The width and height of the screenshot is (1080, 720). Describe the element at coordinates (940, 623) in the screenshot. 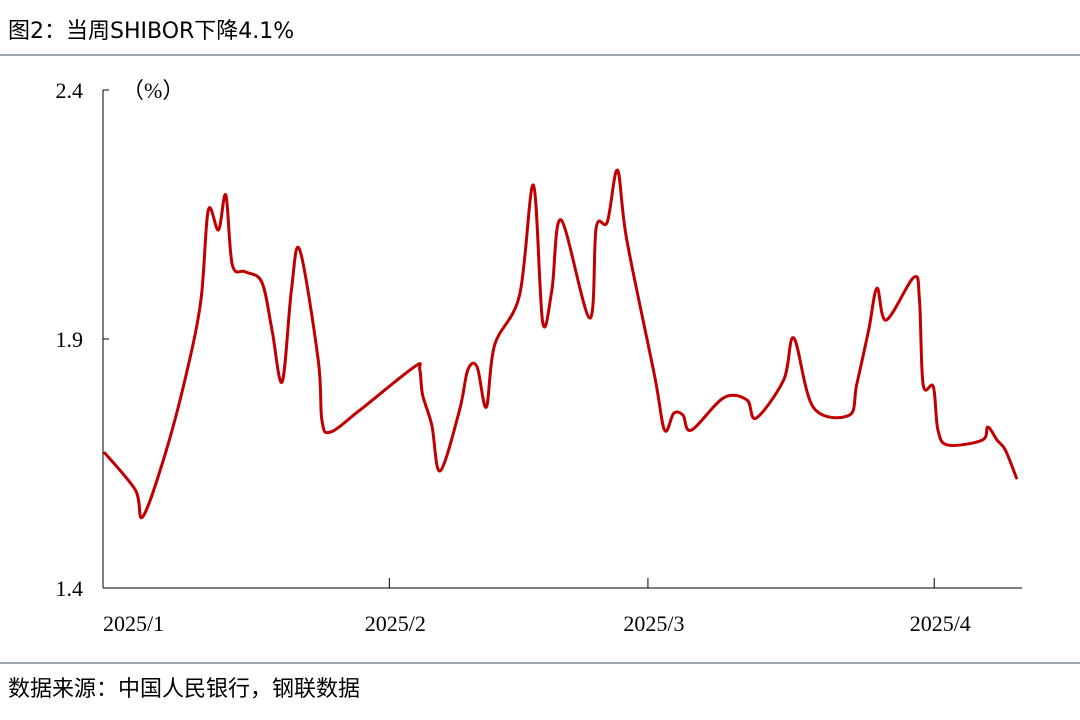

I see `x-tick-label: 2025/4` at that location.